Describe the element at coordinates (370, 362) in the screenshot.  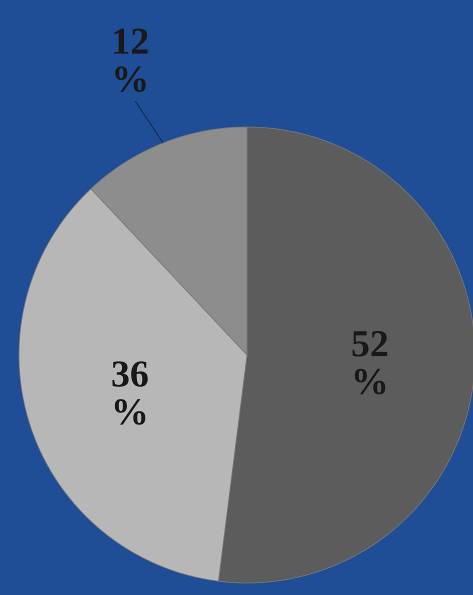
I see `data-label: 52 %` at that location.